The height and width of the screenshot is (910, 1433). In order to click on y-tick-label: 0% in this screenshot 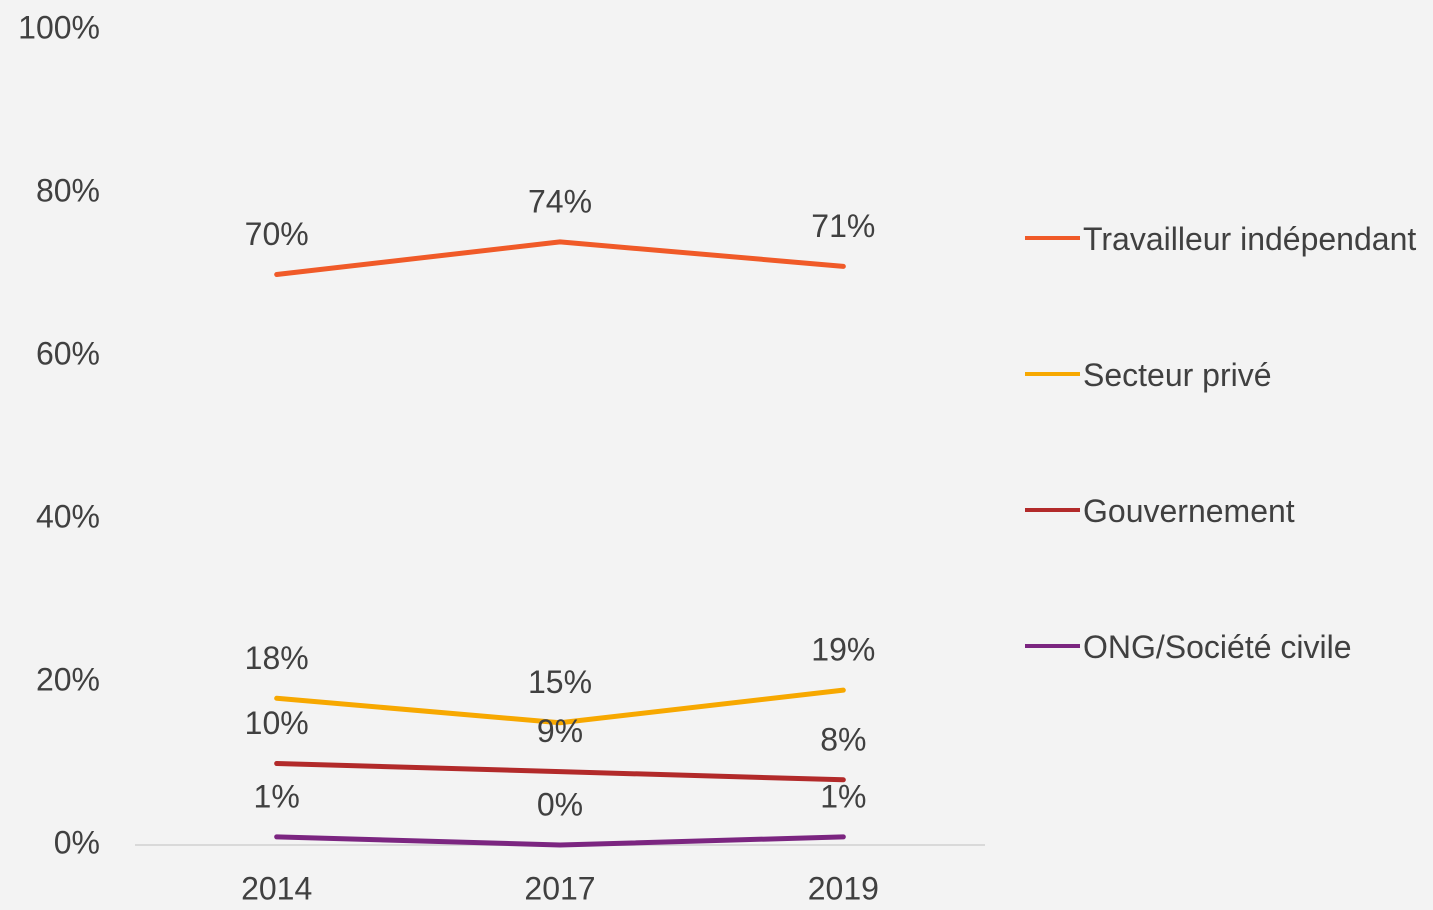, I will do `click(77, 842)`.